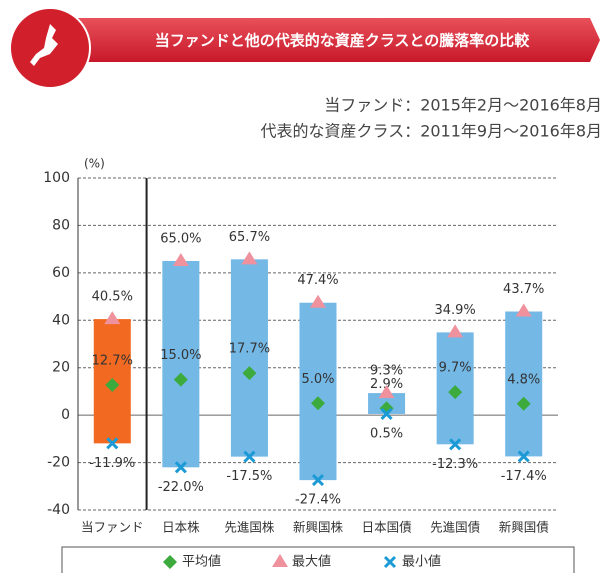 The width and height of the screenshot is (607, 573). Describe the element at coordinates (343, 41) in the screenshot. I see `chart-title: 当ファンドと他の代表的な資産クラスとの騰落率の比較` at that location.